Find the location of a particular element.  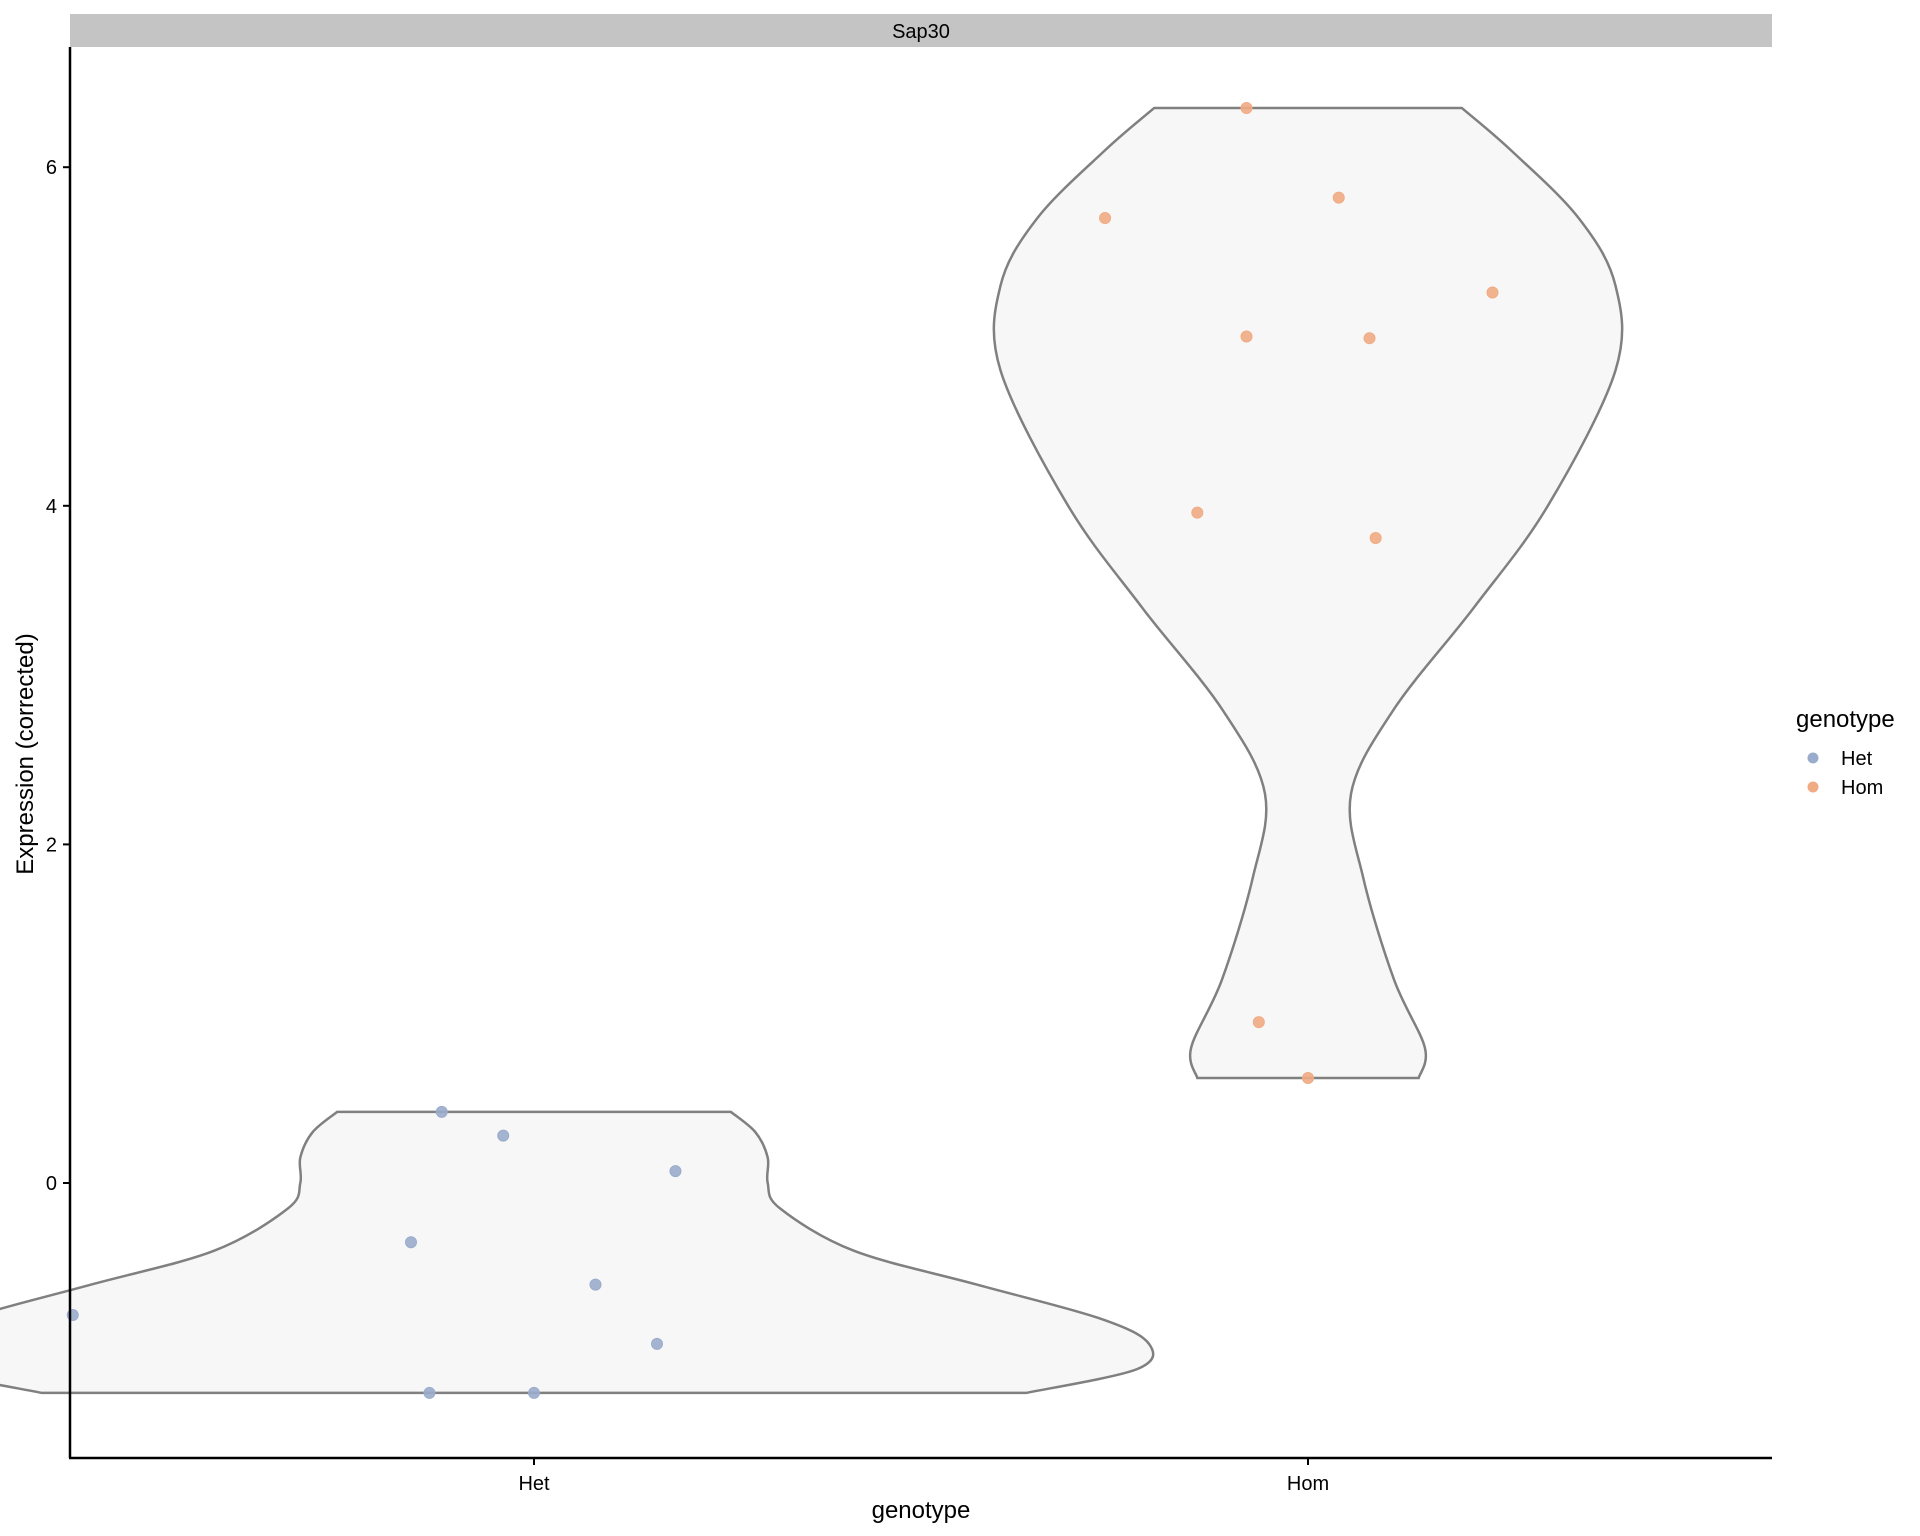

x-tick-label: Het is located at coordinates (534, 1484).